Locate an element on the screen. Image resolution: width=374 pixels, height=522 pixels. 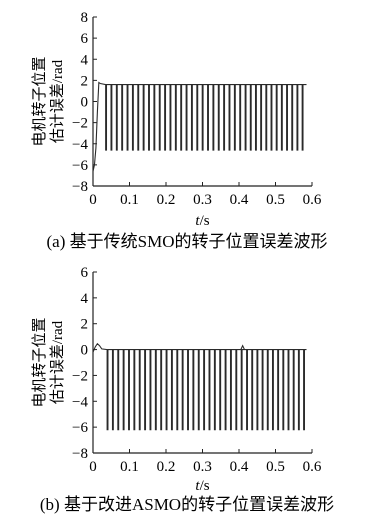
figure-caption: (b) 基于改进ASMO的转子位置误差波形 is located at coordinates (187, 504).